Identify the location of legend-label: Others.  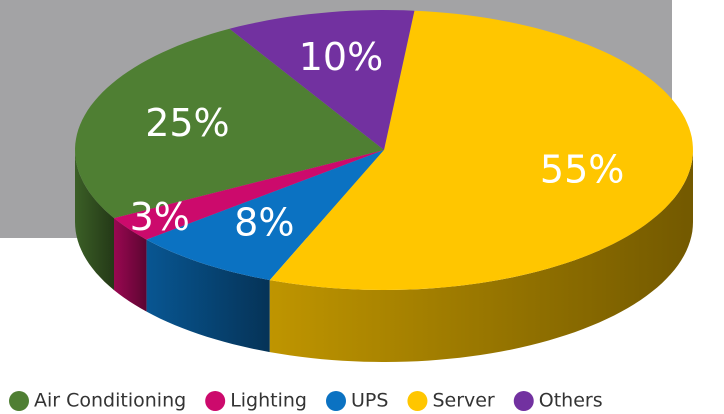
(571, 401).